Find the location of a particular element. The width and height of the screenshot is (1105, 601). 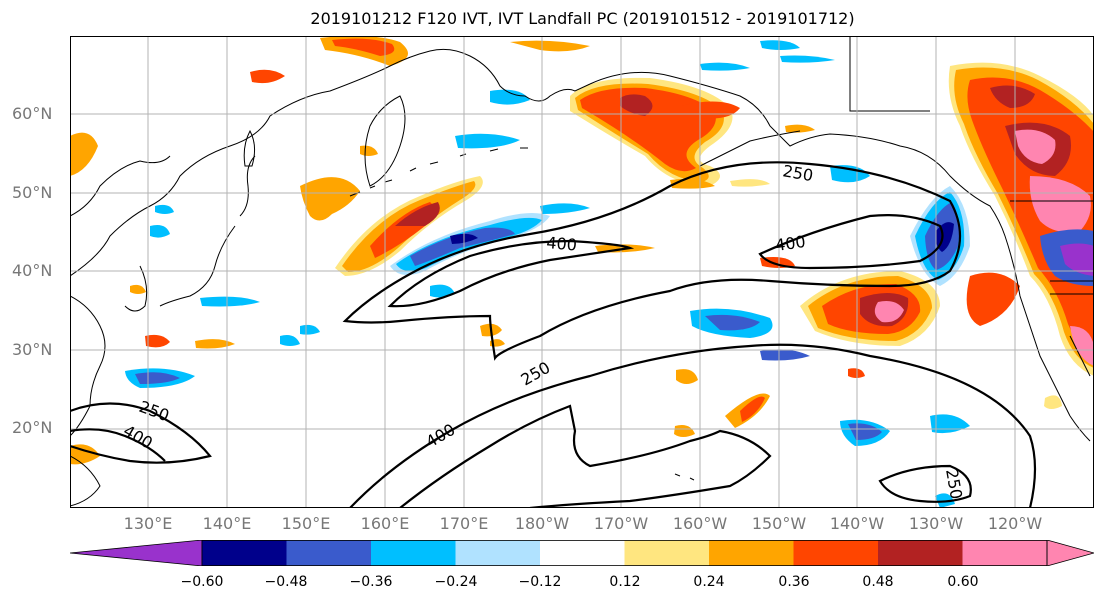

lat-label-30n: 30°N is located at coordinates (32, 349).